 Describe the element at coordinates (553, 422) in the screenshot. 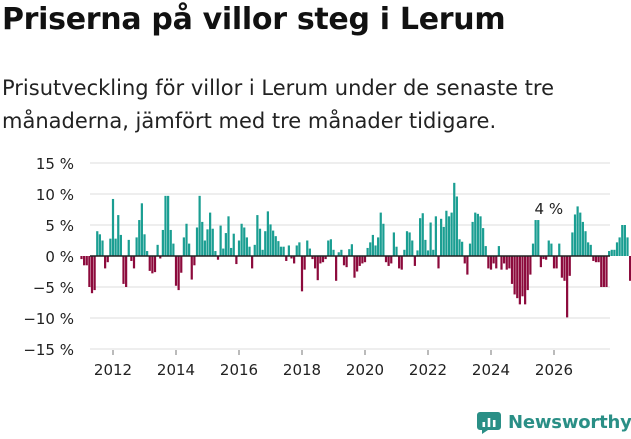

I see `newsworthy-brand: Newsworthy` at that location.